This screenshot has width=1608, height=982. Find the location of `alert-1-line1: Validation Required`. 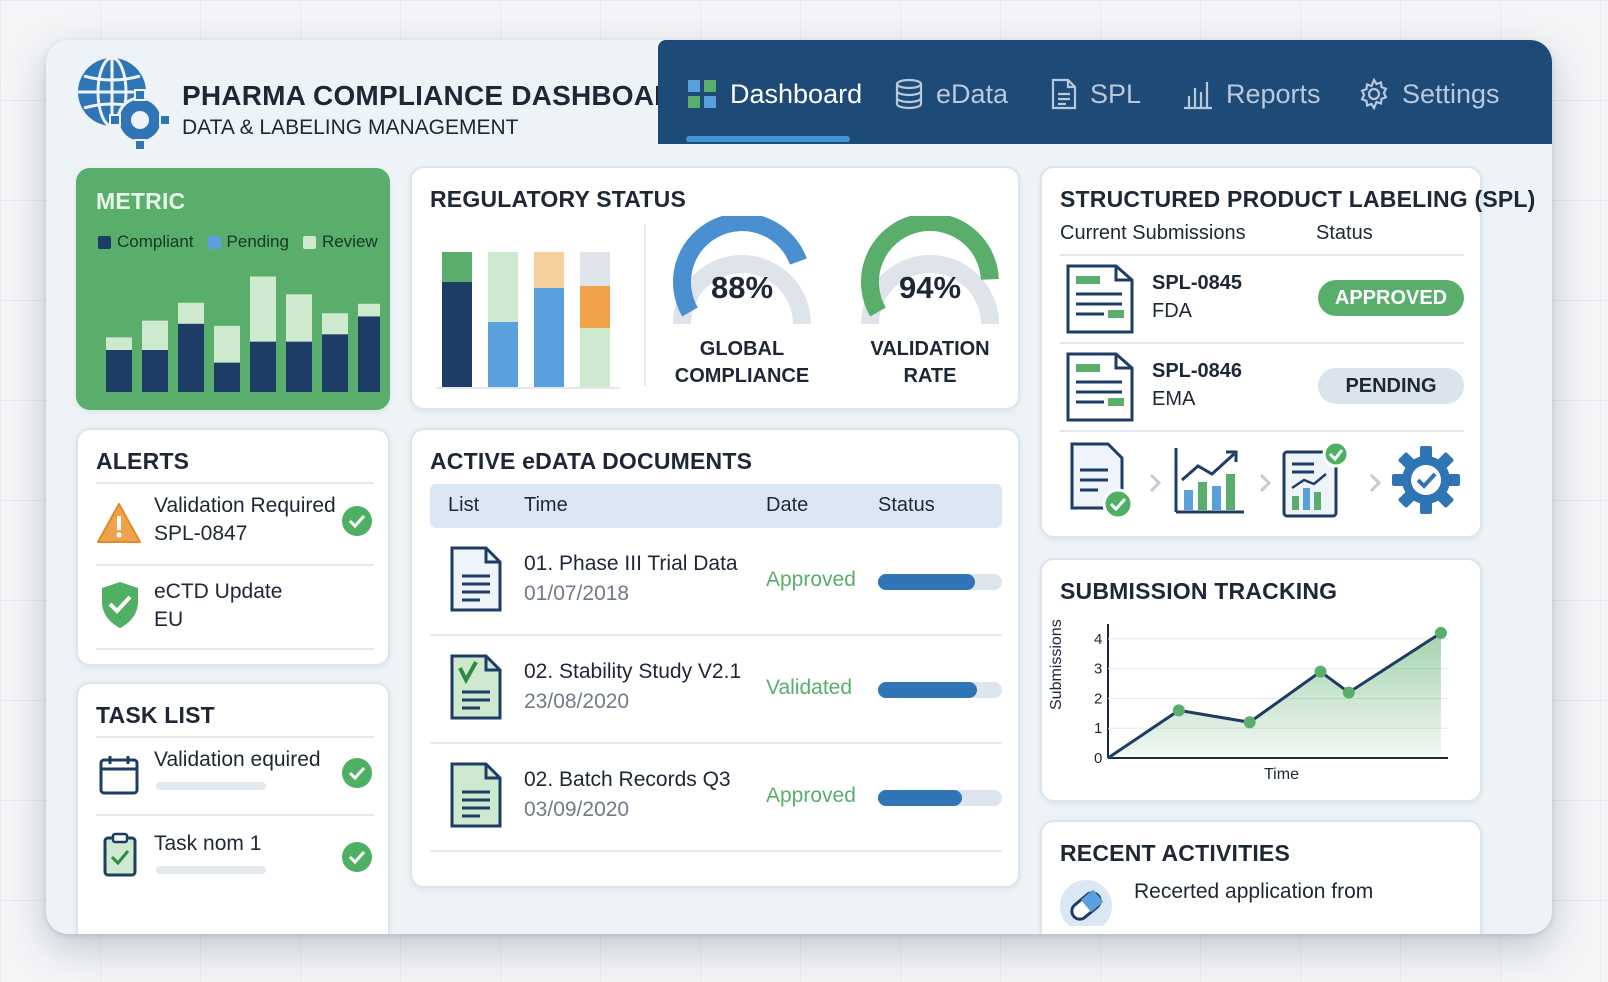

alert-1-line1: Validation Required is located at coordinates (245, 505).